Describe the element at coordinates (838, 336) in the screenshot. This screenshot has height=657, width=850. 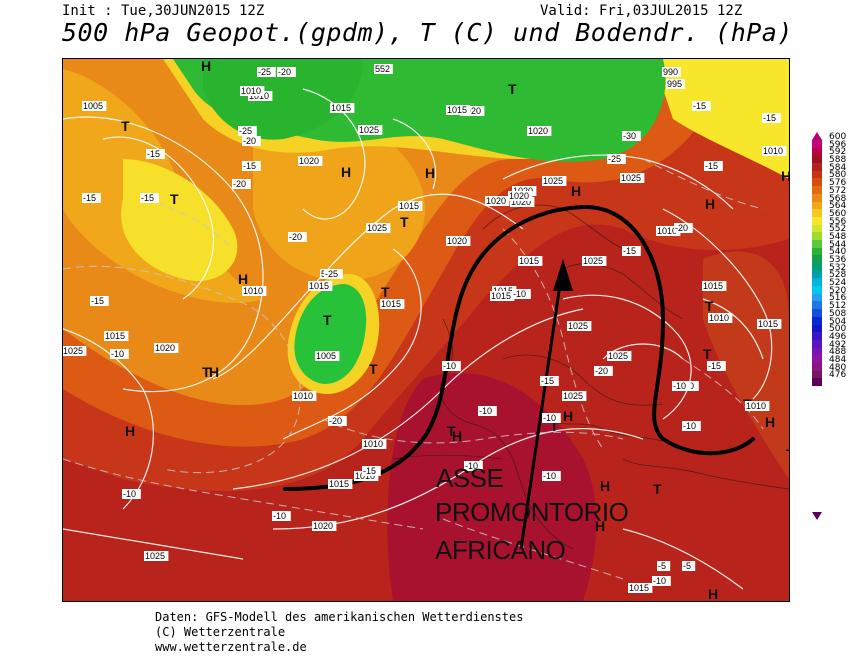
I see `colorbar-label: 496` at that location.